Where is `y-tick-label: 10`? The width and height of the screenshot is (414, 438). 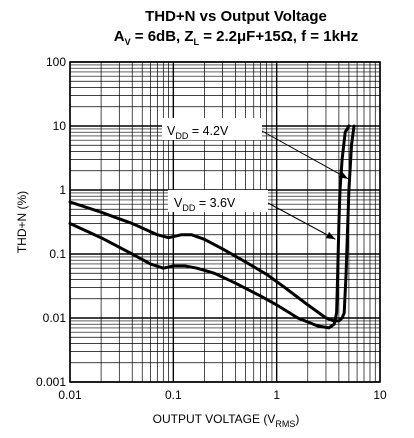 y-tick-label: 10 is located at coordinates (60, 126).